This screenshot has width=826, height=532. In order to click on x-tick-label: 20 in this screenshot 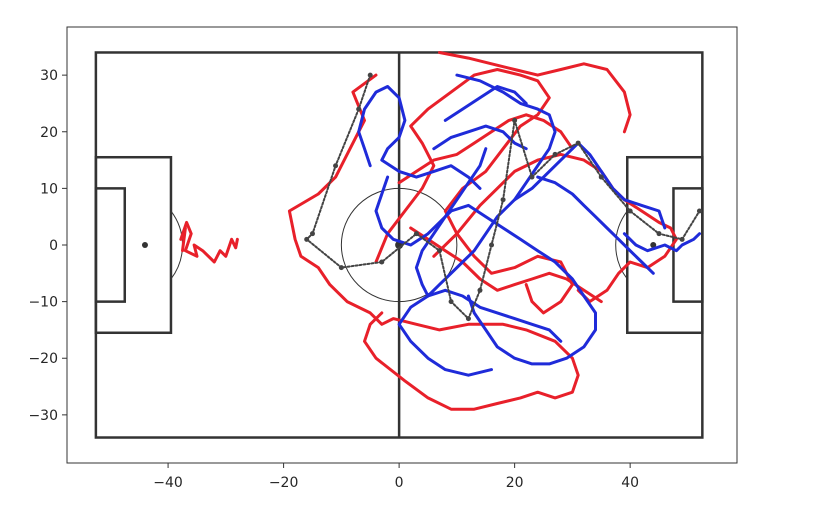, I will do `click(515, 483)`.